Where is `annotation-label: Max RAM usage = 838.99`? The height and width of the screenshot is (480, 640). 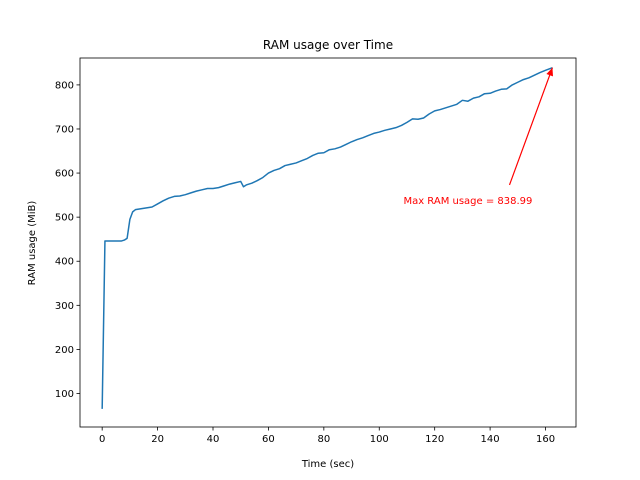 annotation-label: Max RAM usage = 838.99 is located at coordinates (467, 201).